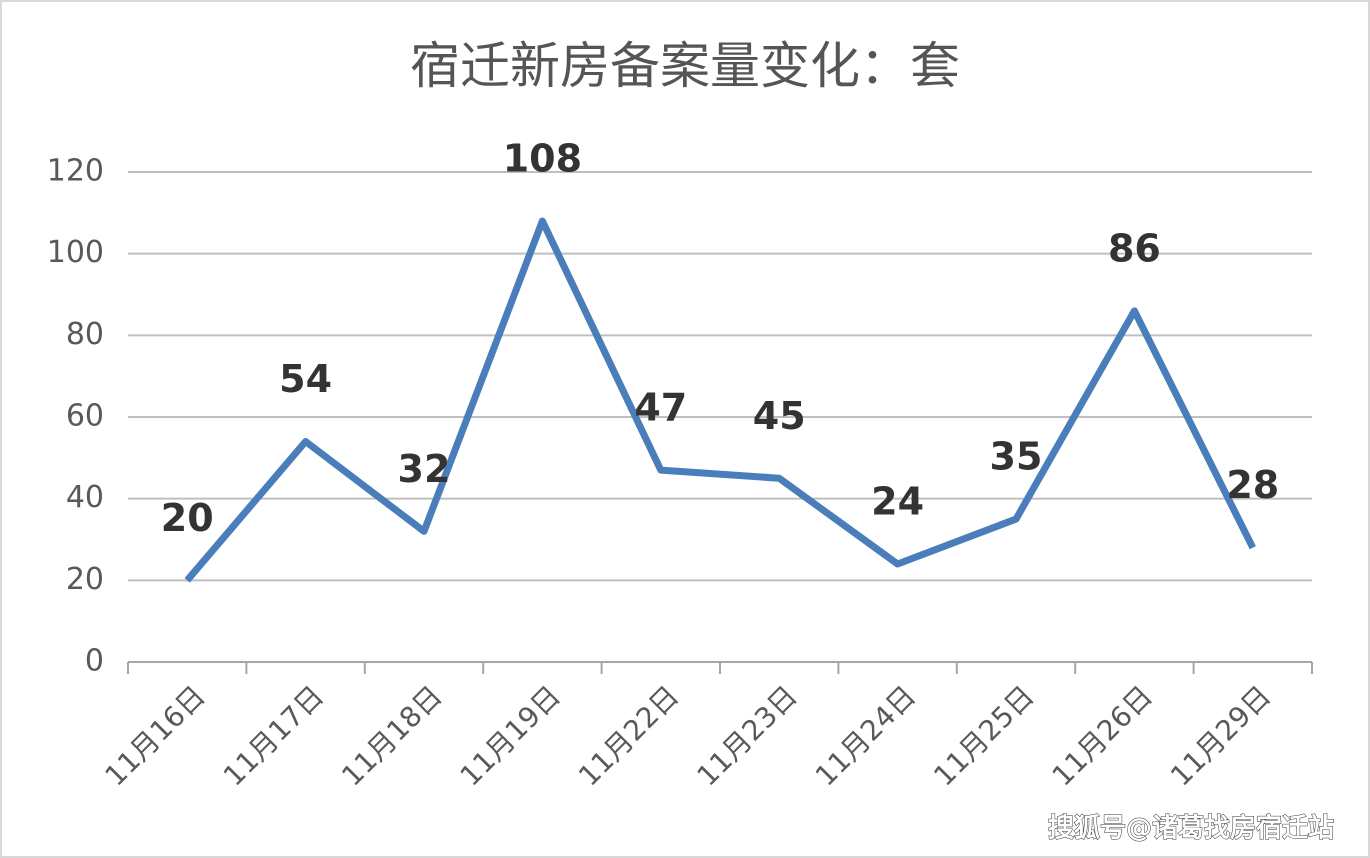 The image size is (1370, 858). What do you see at coordinates (305, 379) in the screenshot?
I see `data-label: 54` at bounding box center [305, 379].